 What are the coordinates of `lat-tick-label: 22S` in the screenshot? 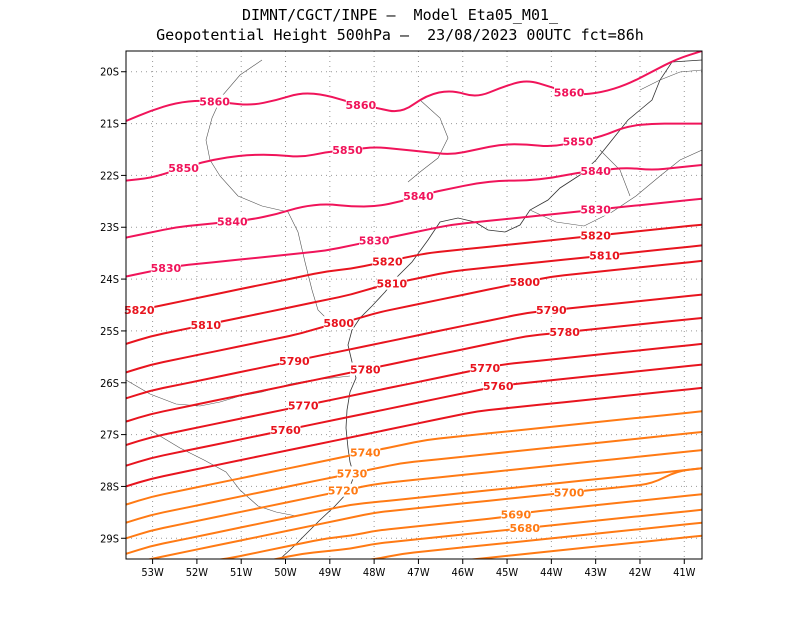 It's located at (109, 175).